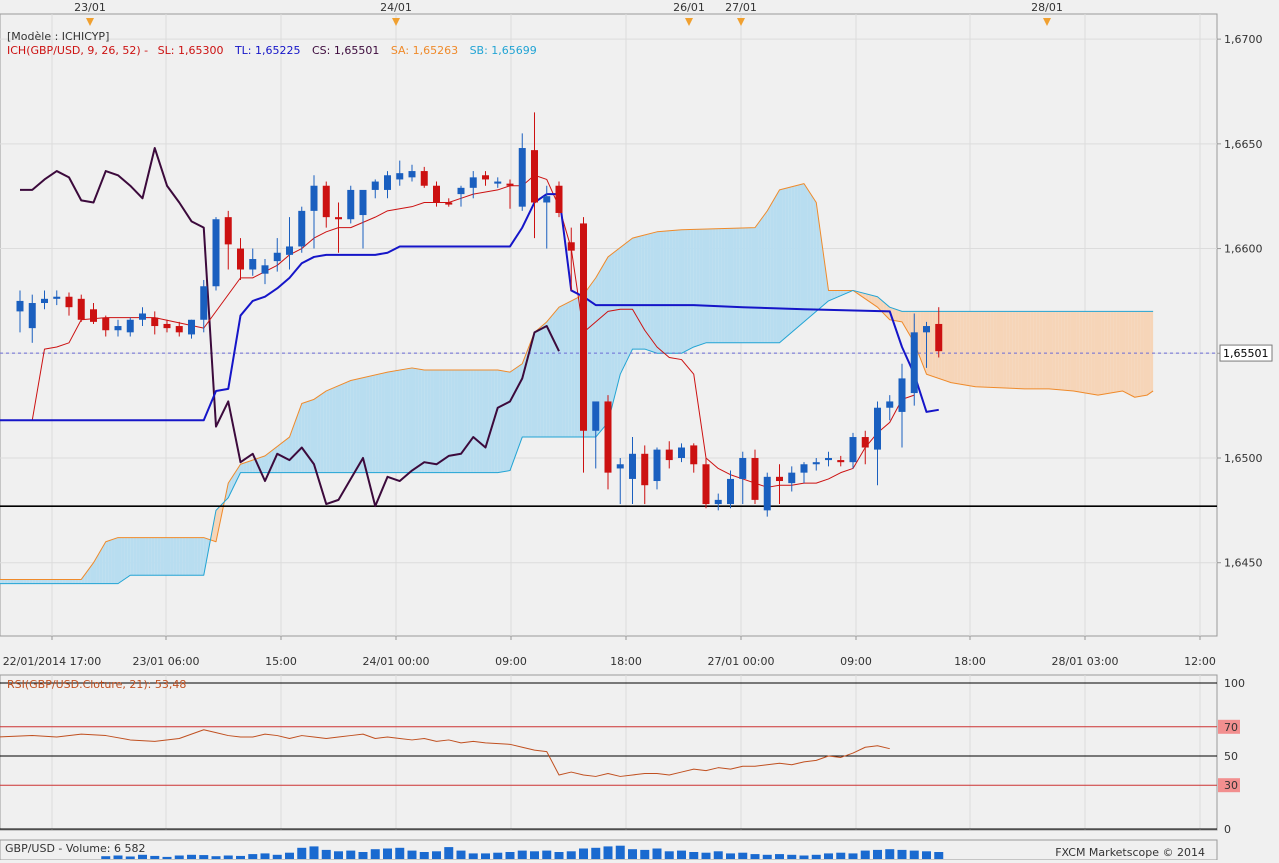  What do you see at coordinates (281, 661) in the screenshot?
I see `time-axis-label: 15:00` at bounding box center [281, 661].